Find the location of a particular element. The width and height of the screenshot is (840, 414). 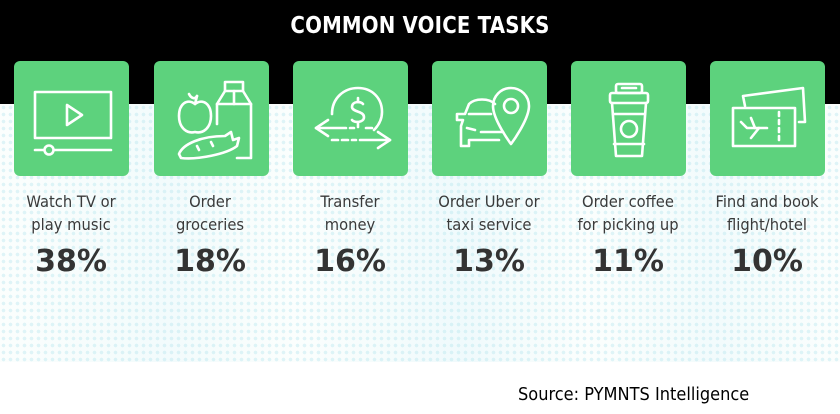

task-label-order-coffee: Order coffee for picking up is located at coordinates (628, 213).